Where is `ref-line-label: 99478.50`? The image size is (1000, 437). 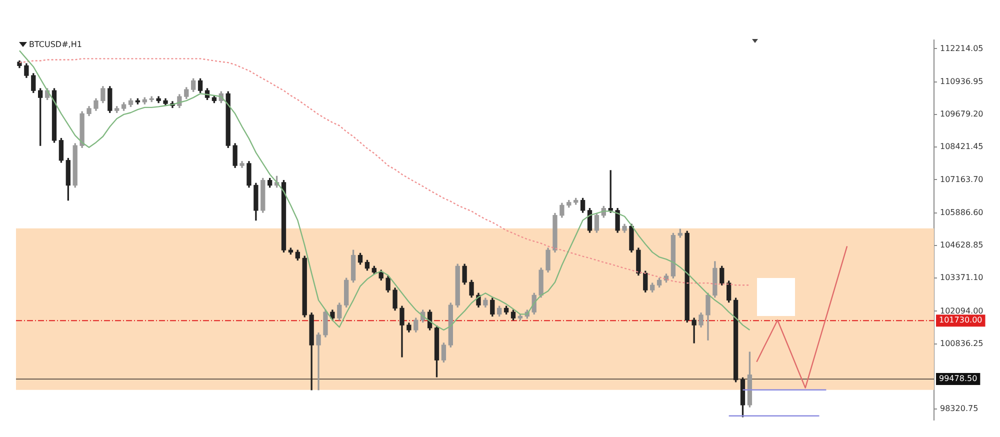
ref-line-label: 99478.50 is located at coordinates (958, 379).